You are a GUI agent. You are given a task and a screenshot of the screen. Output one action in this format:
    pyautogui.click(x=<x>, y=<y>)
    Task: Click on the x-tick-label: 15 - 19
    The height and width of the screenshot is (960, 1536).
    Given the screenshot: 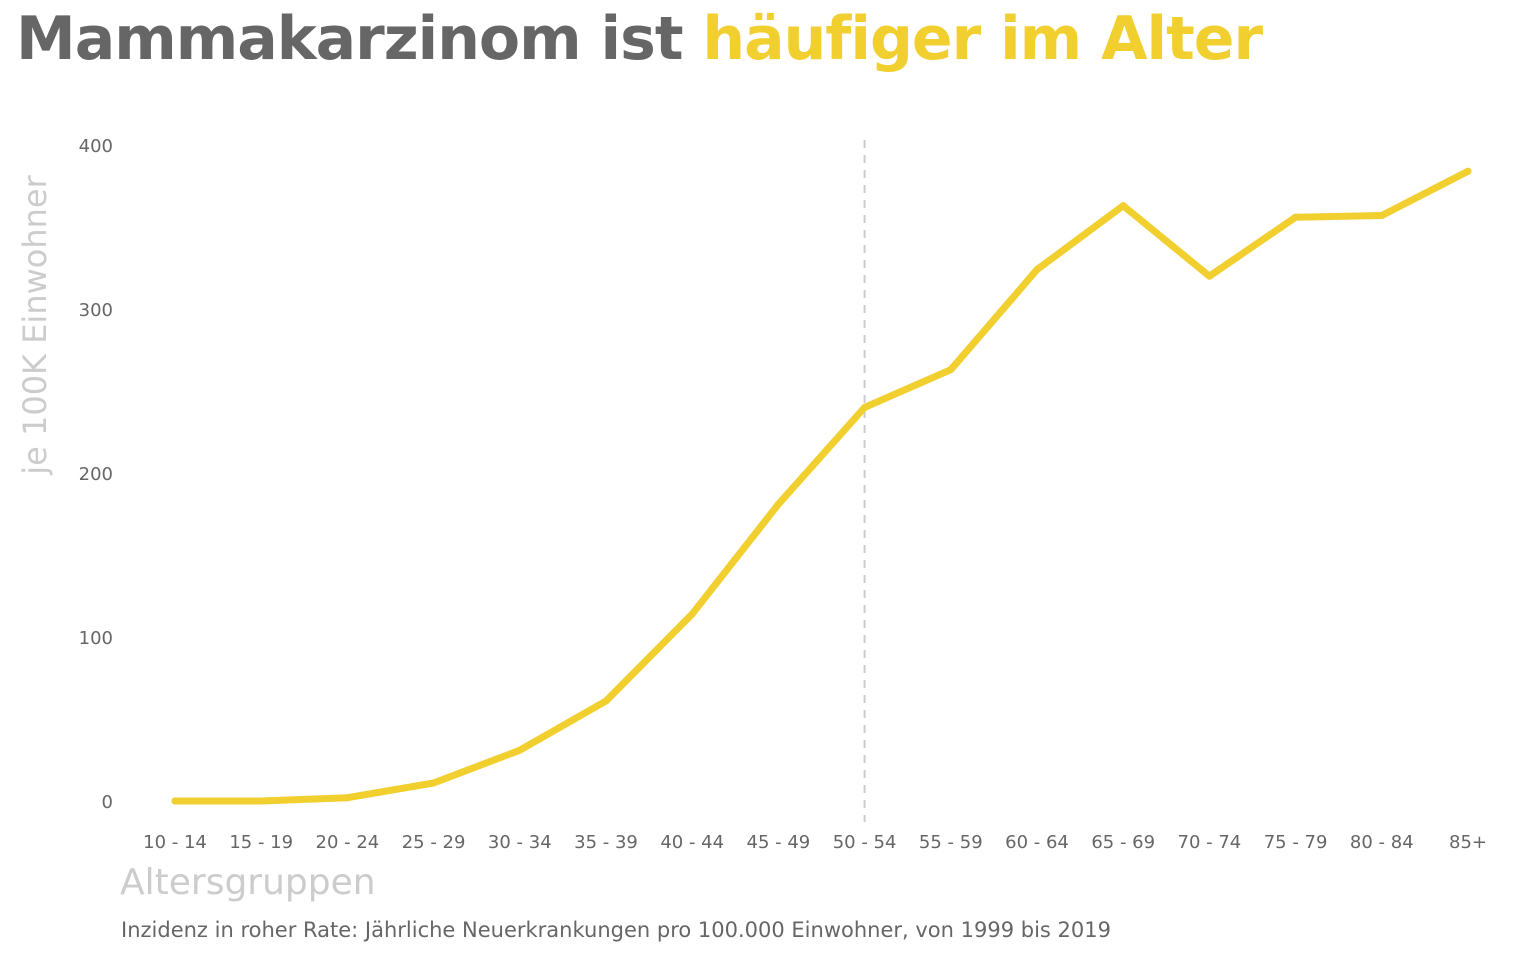 What is the action you would take?
    pyautogui.click(x=261, y=842)
    